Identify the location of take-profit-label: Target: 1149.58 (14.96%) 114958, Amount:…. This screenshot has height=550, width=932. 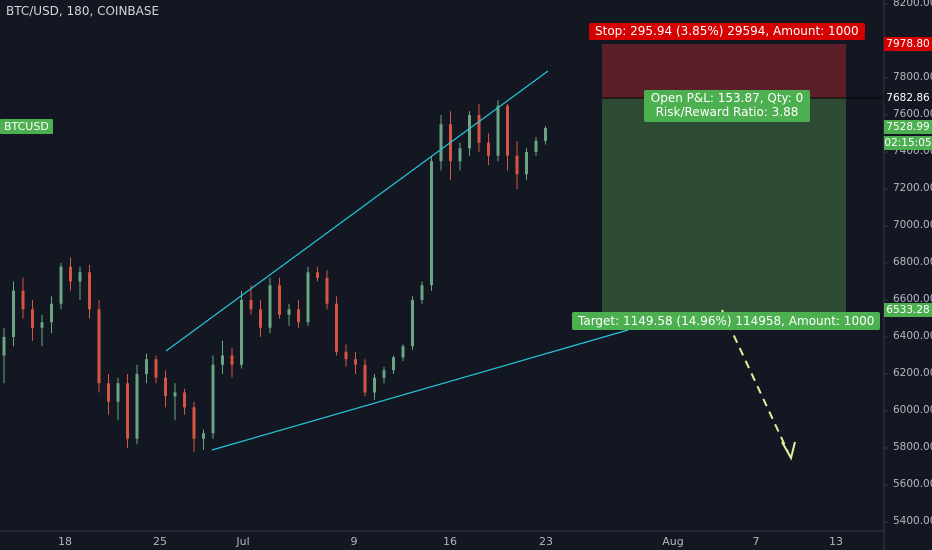
(726, 321).